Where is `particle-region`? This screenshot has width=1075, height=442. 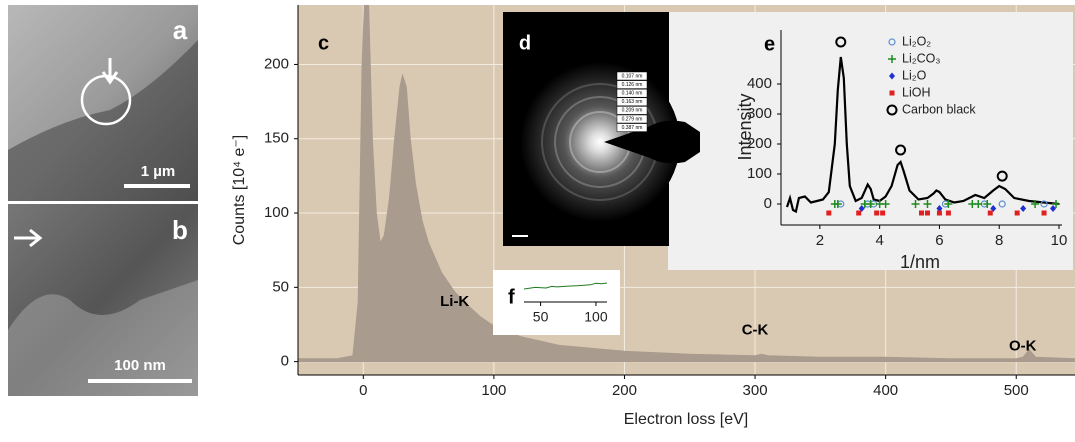 particle-region is located at coordinates (103, 120).